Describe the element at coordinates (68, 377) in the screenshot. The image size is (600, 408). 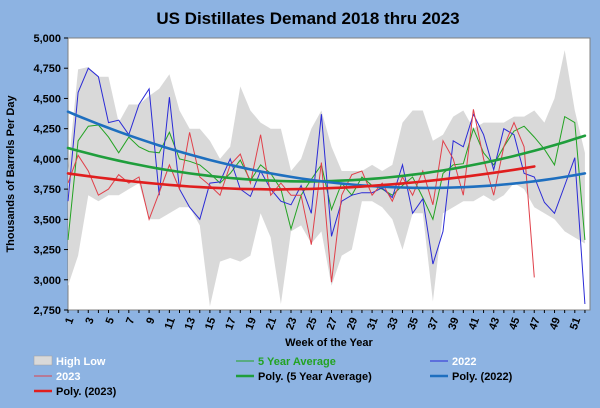
I see `legend-entry-label: 2023` at that location.